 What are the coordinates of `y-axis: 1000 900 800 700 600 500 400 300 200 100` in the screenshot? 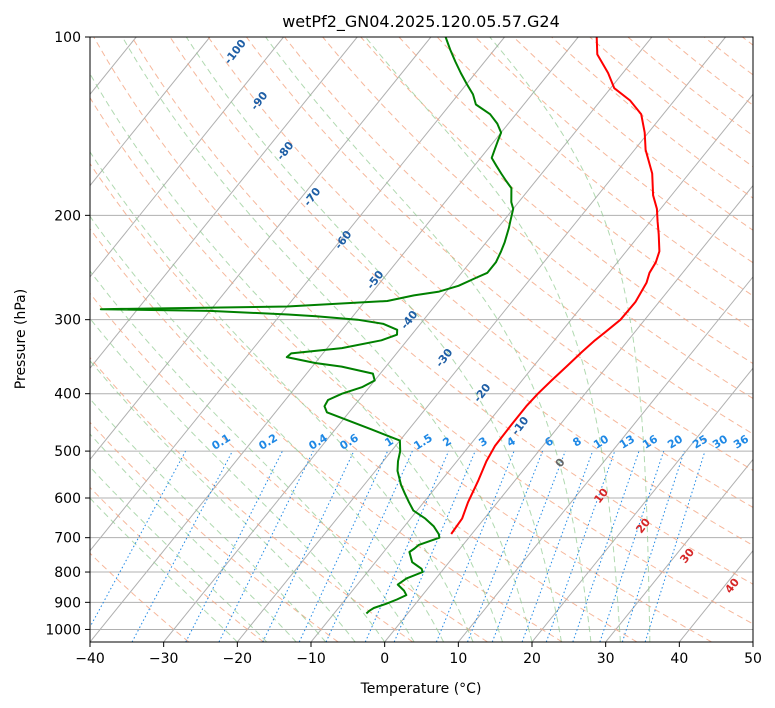 It's located at (67, 334).